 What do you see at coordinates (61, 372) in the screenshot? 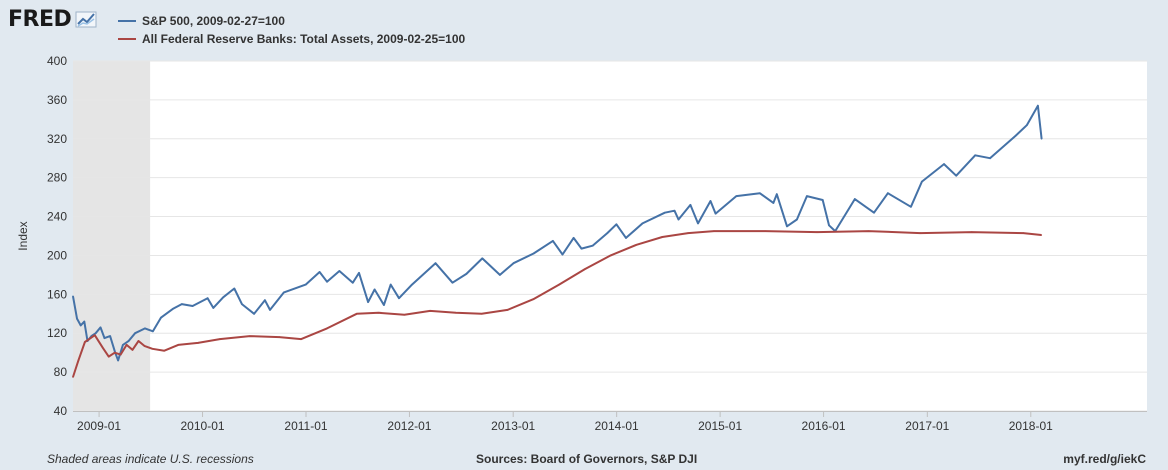
I see `y-tick-label: 80` at bounding box center [61, 372].